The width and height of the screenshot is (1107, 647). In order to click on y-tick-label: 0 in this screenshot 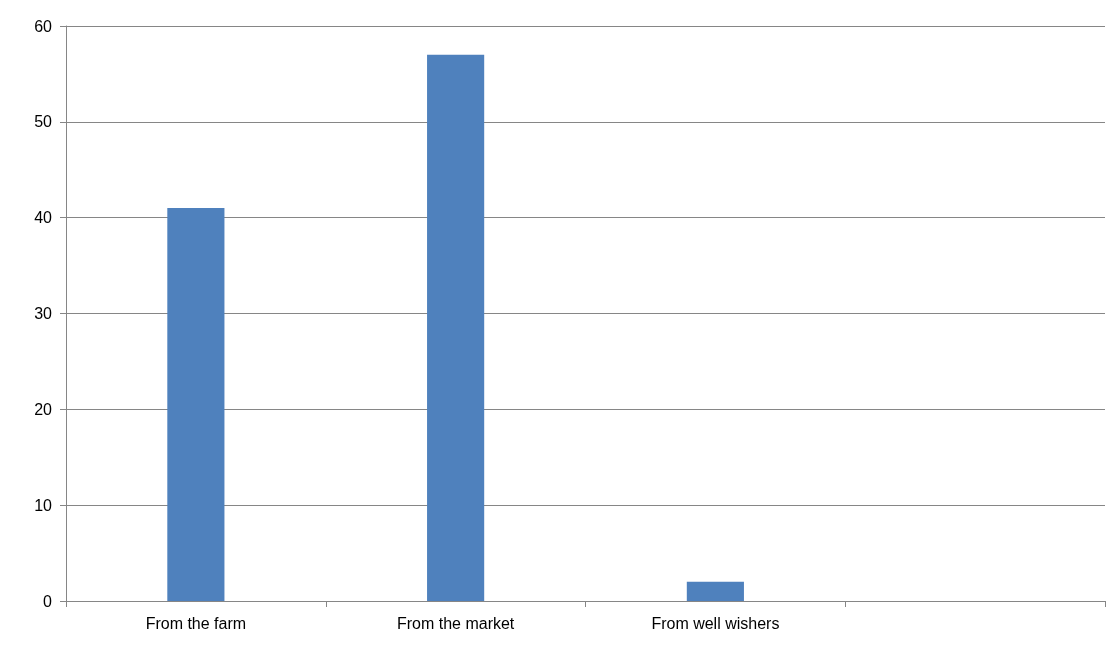, I will do `click(48, 601)`.